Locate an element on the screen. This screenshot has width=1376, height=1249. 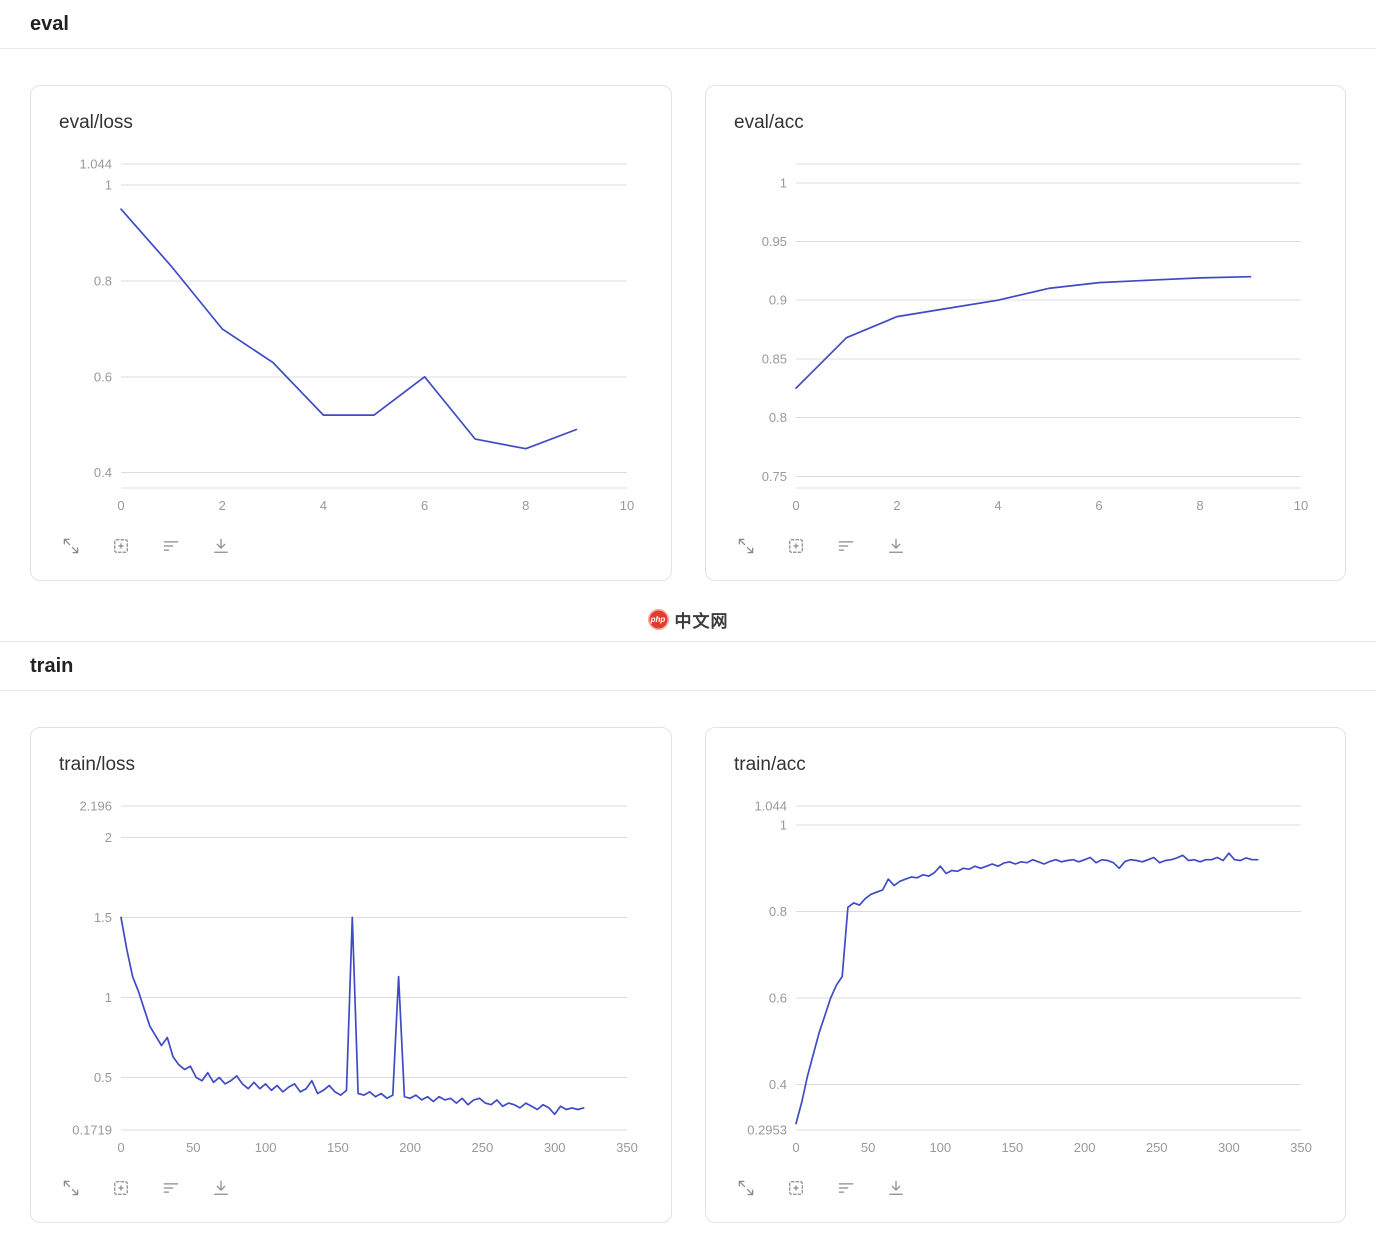
line-chart-eval-acc: 1 0.95 0.9 0.85 0.8 0.75 0 2 4 6 8 10 is located at coordinates (1025, 340).